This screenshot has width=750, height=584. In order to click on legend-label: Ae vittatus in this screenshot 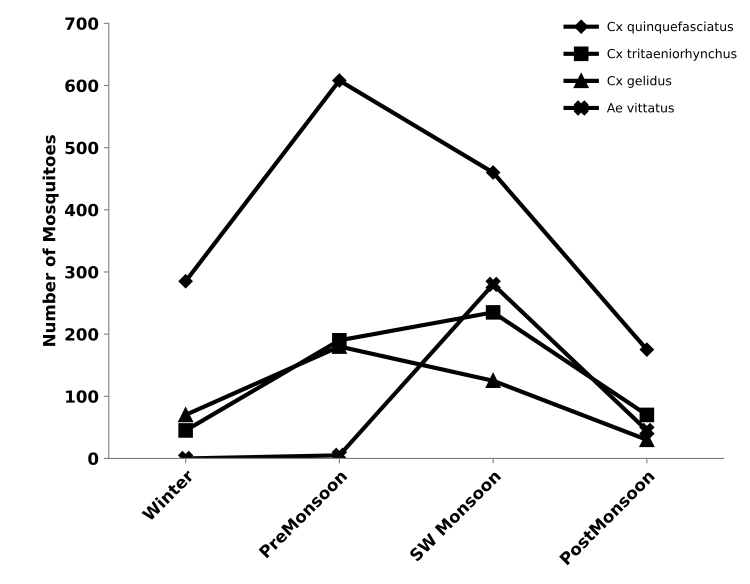, I will do `click(640, 107)`.